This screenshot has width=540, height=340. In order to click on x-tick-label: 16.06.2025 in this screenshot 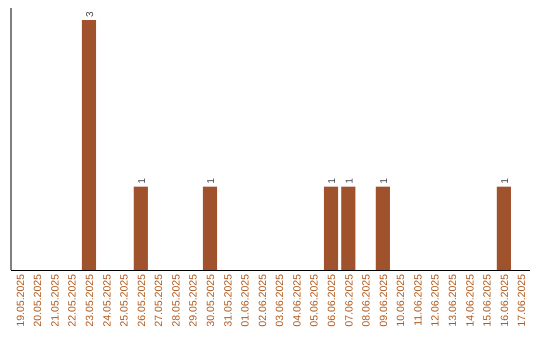, I will do `click(504, 300)`.